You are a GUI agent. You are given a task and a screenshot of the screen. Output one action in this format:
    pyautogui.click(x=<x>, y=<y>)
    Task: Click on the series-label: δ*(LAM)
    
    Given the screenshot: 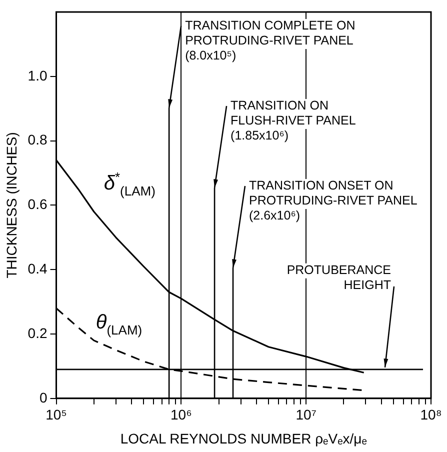 What is the action you would take?
    pyautogui.click(x=130, y=184)
    